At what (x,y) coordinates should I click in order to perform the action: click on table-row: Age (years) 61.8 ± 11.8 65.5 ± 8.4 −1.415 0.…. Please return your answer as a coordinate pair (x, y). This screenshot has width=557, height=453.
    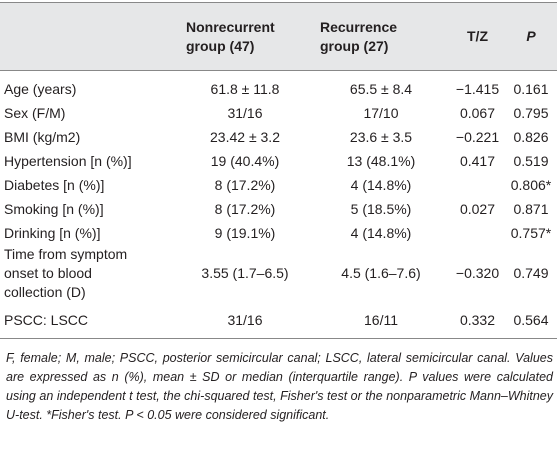
    Looking at the image, I should click on (278, 86).